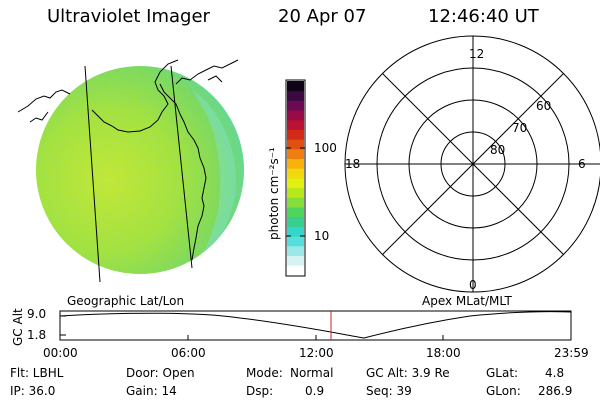  I want to click on polar-label-lat-80: 80, so click(497, 150).